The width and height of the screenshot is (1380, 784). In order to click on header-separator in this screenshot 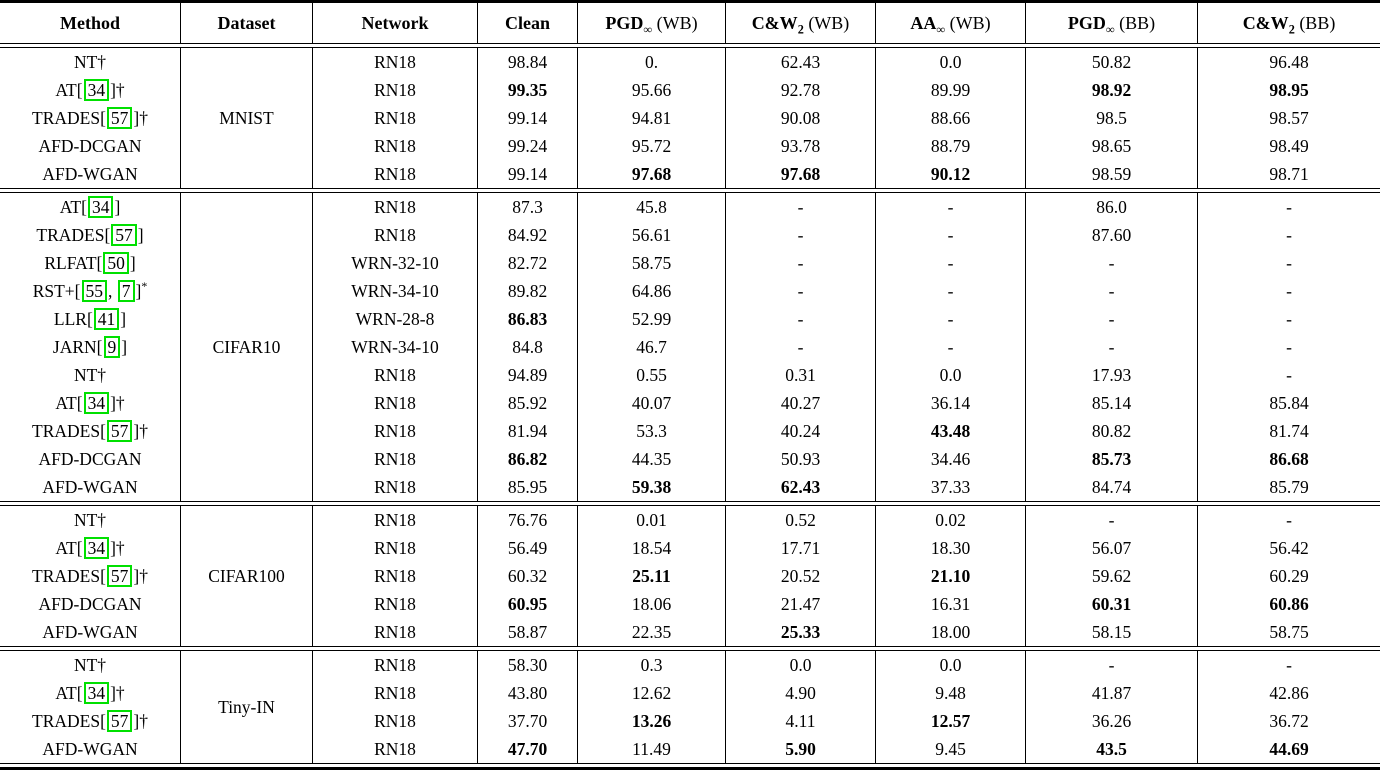, I will do `click(690, 45)`.